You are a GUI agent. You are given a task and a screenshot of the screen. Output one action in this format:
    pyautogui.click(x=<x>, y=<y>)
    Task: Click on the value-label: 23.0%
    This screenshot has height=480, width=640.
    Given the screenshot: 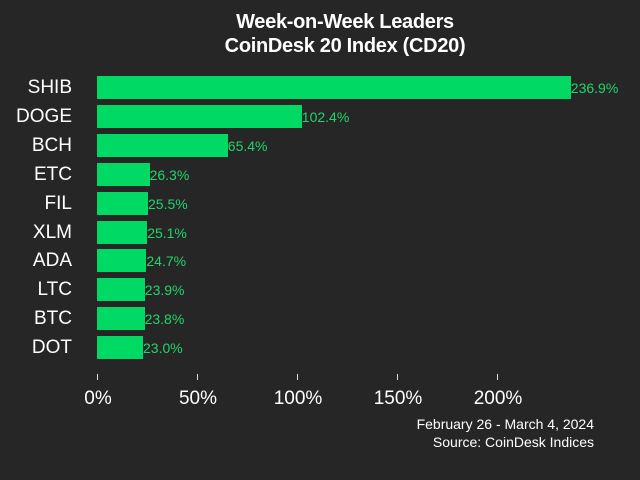 What is the action you would take?
    pyautogui.click(x=163, y=348)
    